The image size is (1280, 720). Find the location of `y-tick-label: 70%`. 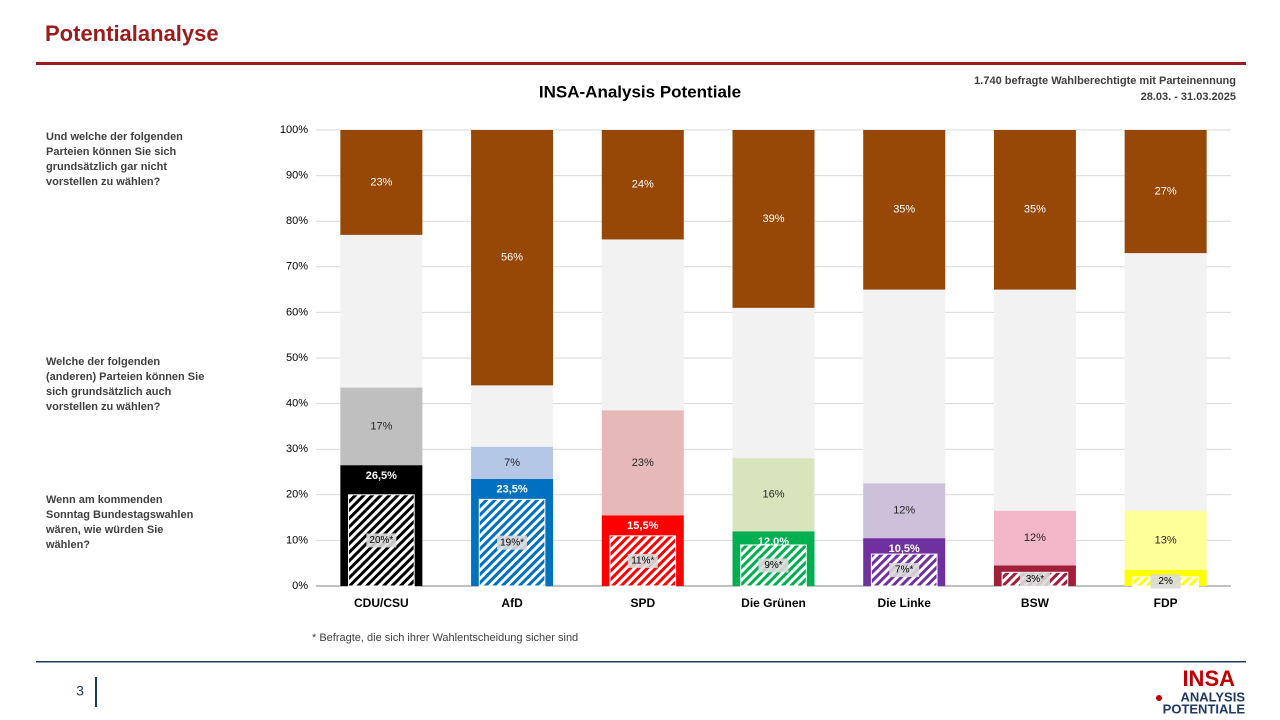

y-tick-label: 70% is located at coordinates (297, 267).